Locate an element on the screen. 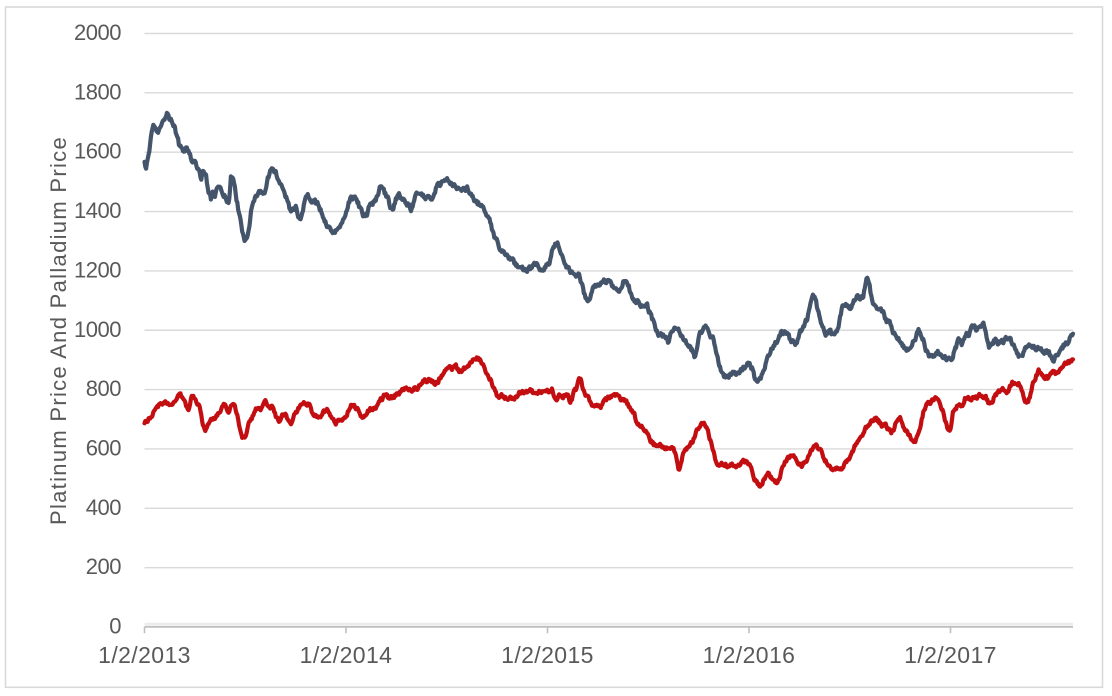 The height and width of the screenshot is (696, 1112). svg-text: 2000 is located at coordinates (97, 32).